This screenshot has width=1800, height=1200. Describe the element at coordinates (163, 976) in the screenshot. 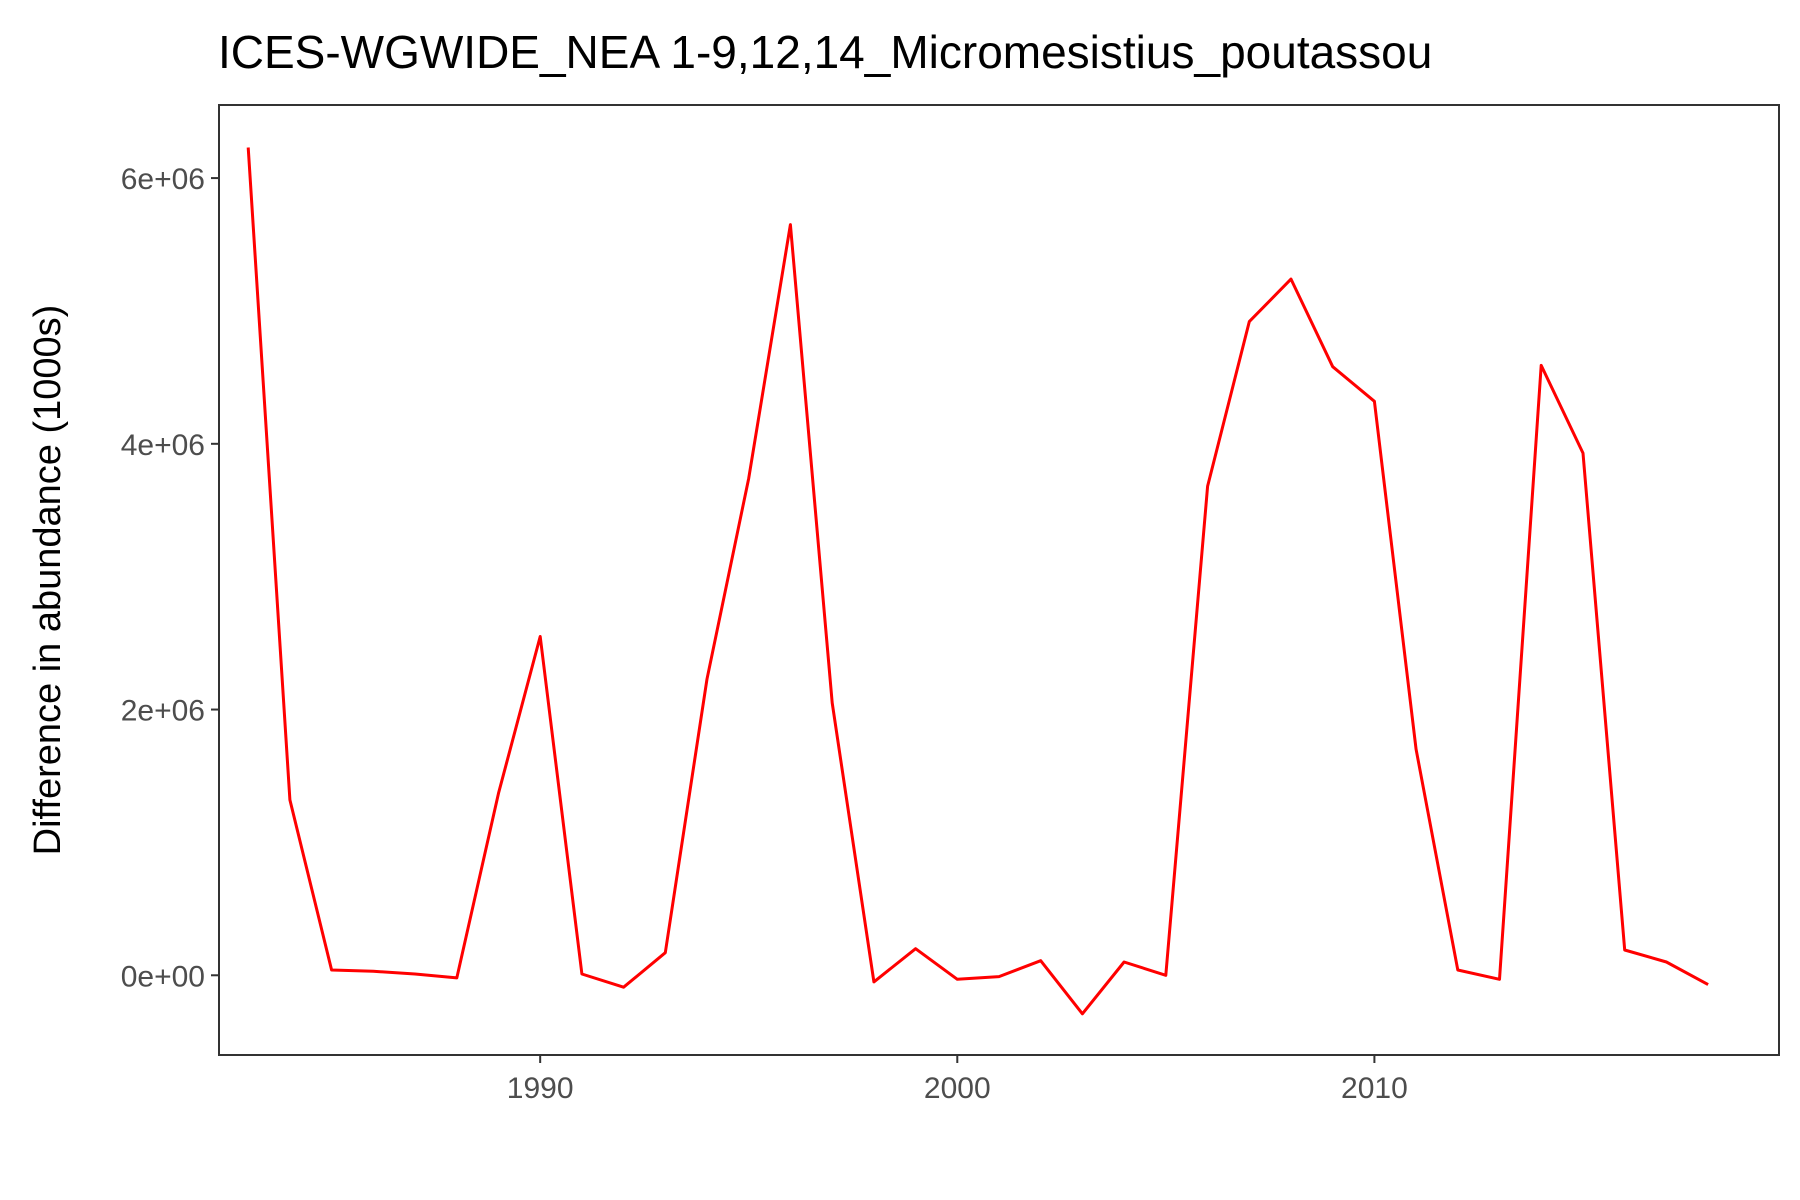

I see `y-tick-label: 0e+00` at that location.